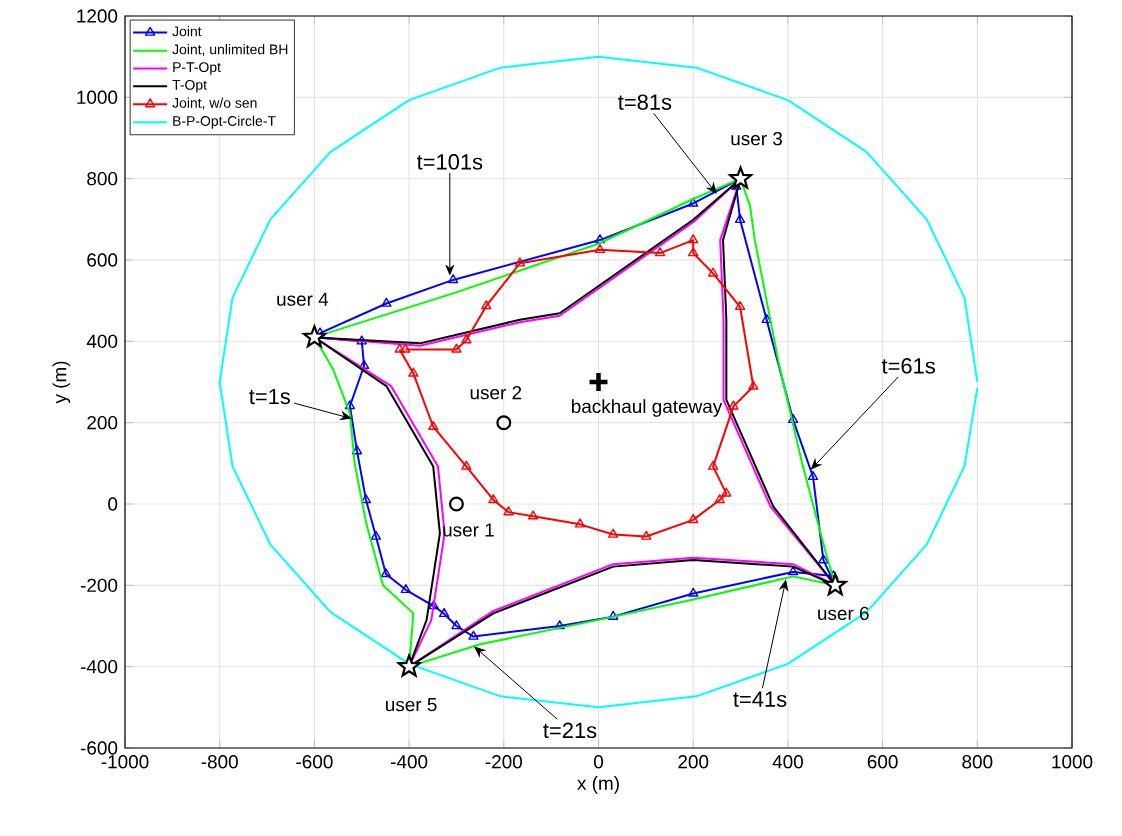  I want to click on x-tick-label: 800, so click(977, 762).